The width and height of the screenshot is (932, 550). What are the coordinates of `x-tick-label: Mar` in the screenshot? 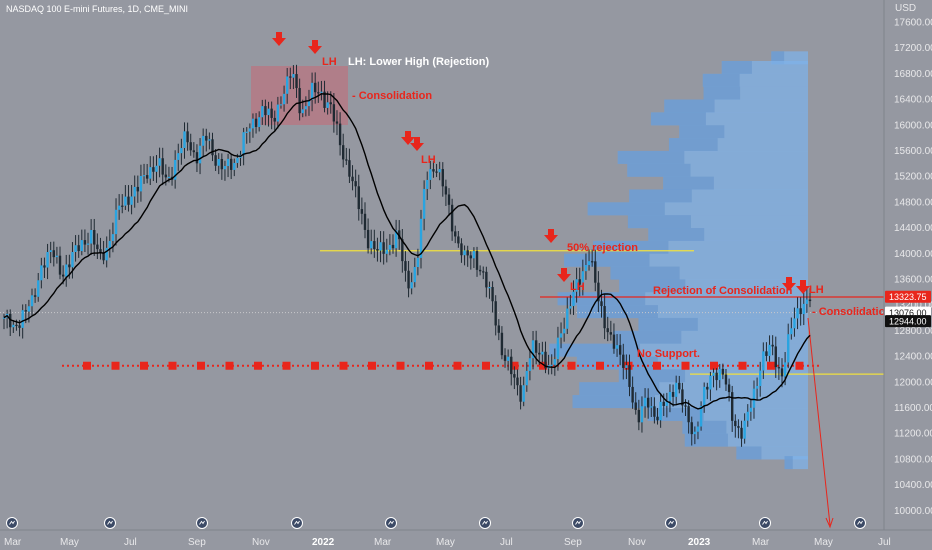 It's located at (761, 542).